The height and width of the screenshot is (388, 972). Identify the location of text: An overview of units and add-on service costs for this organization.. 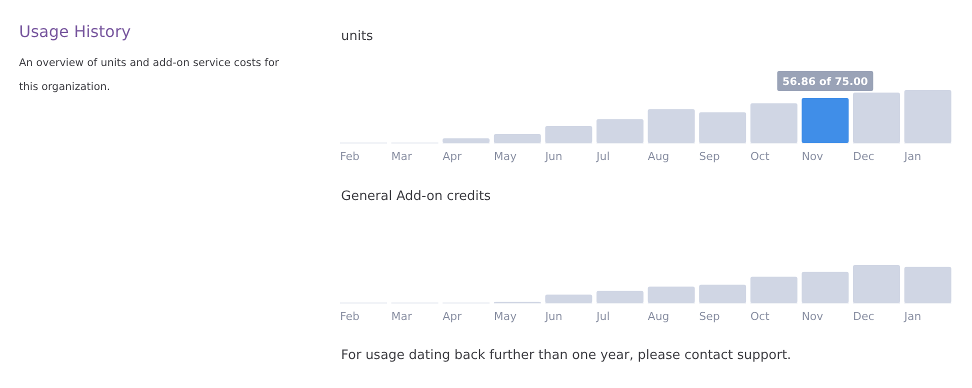
(149, 75).